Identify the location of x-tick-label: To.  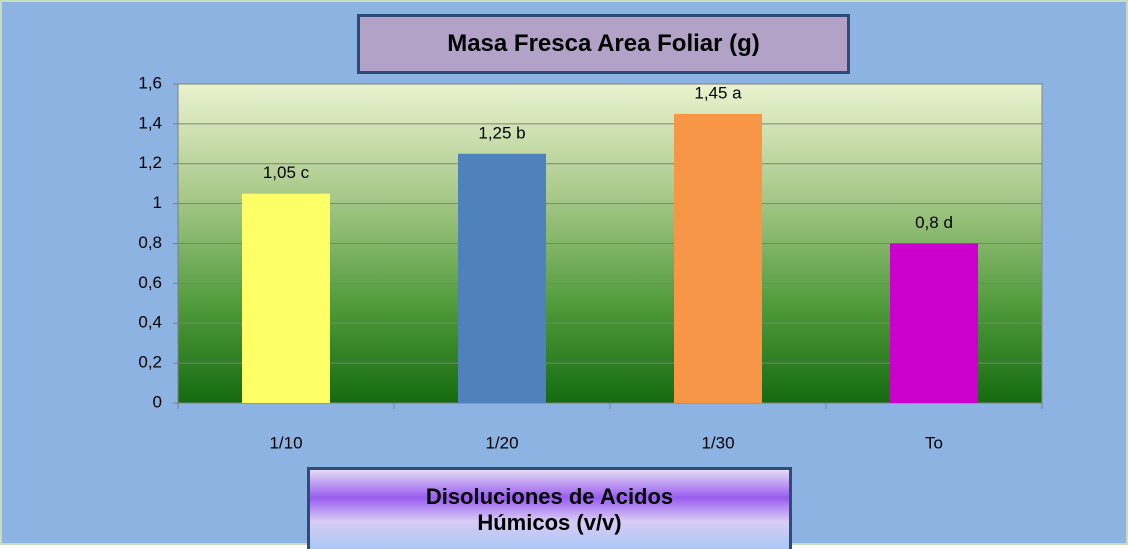
(934, 442).